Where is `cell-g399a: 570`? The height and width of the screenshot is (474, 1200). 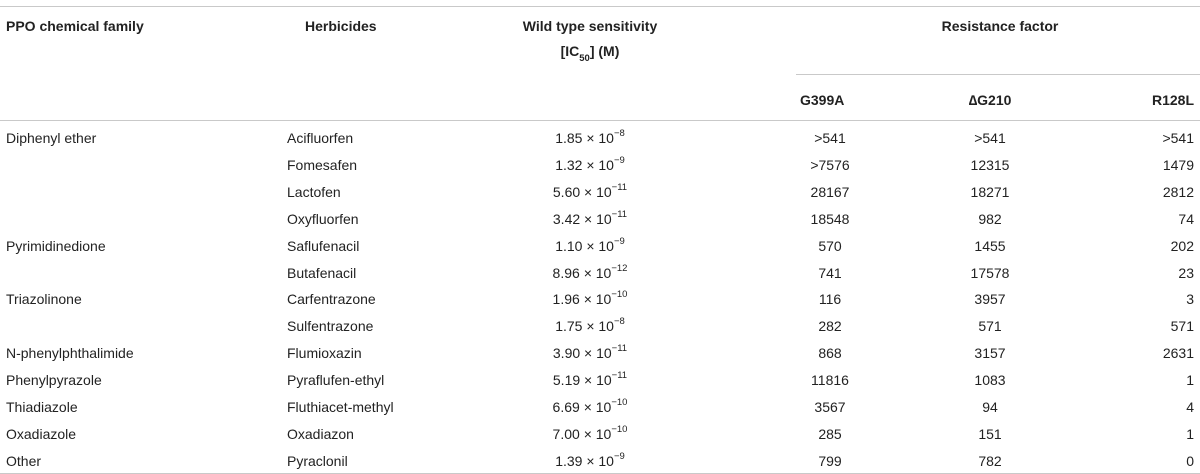 cell-g399a: 570 is located at coordinates (830, 246).